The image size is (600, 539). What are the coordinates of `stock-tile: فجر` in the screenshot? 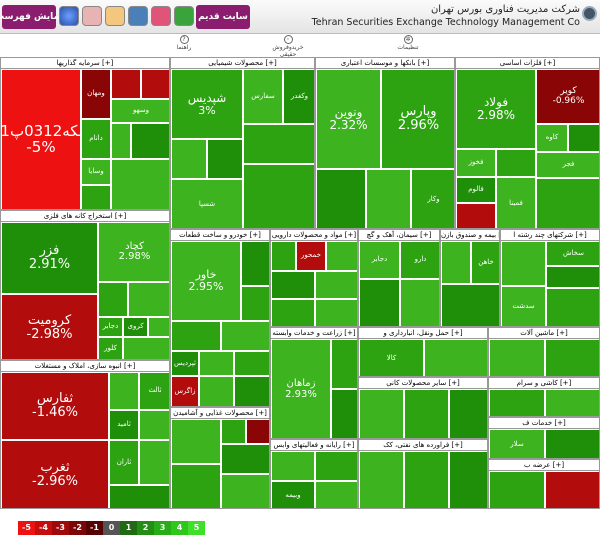 It's located at (567, 165).